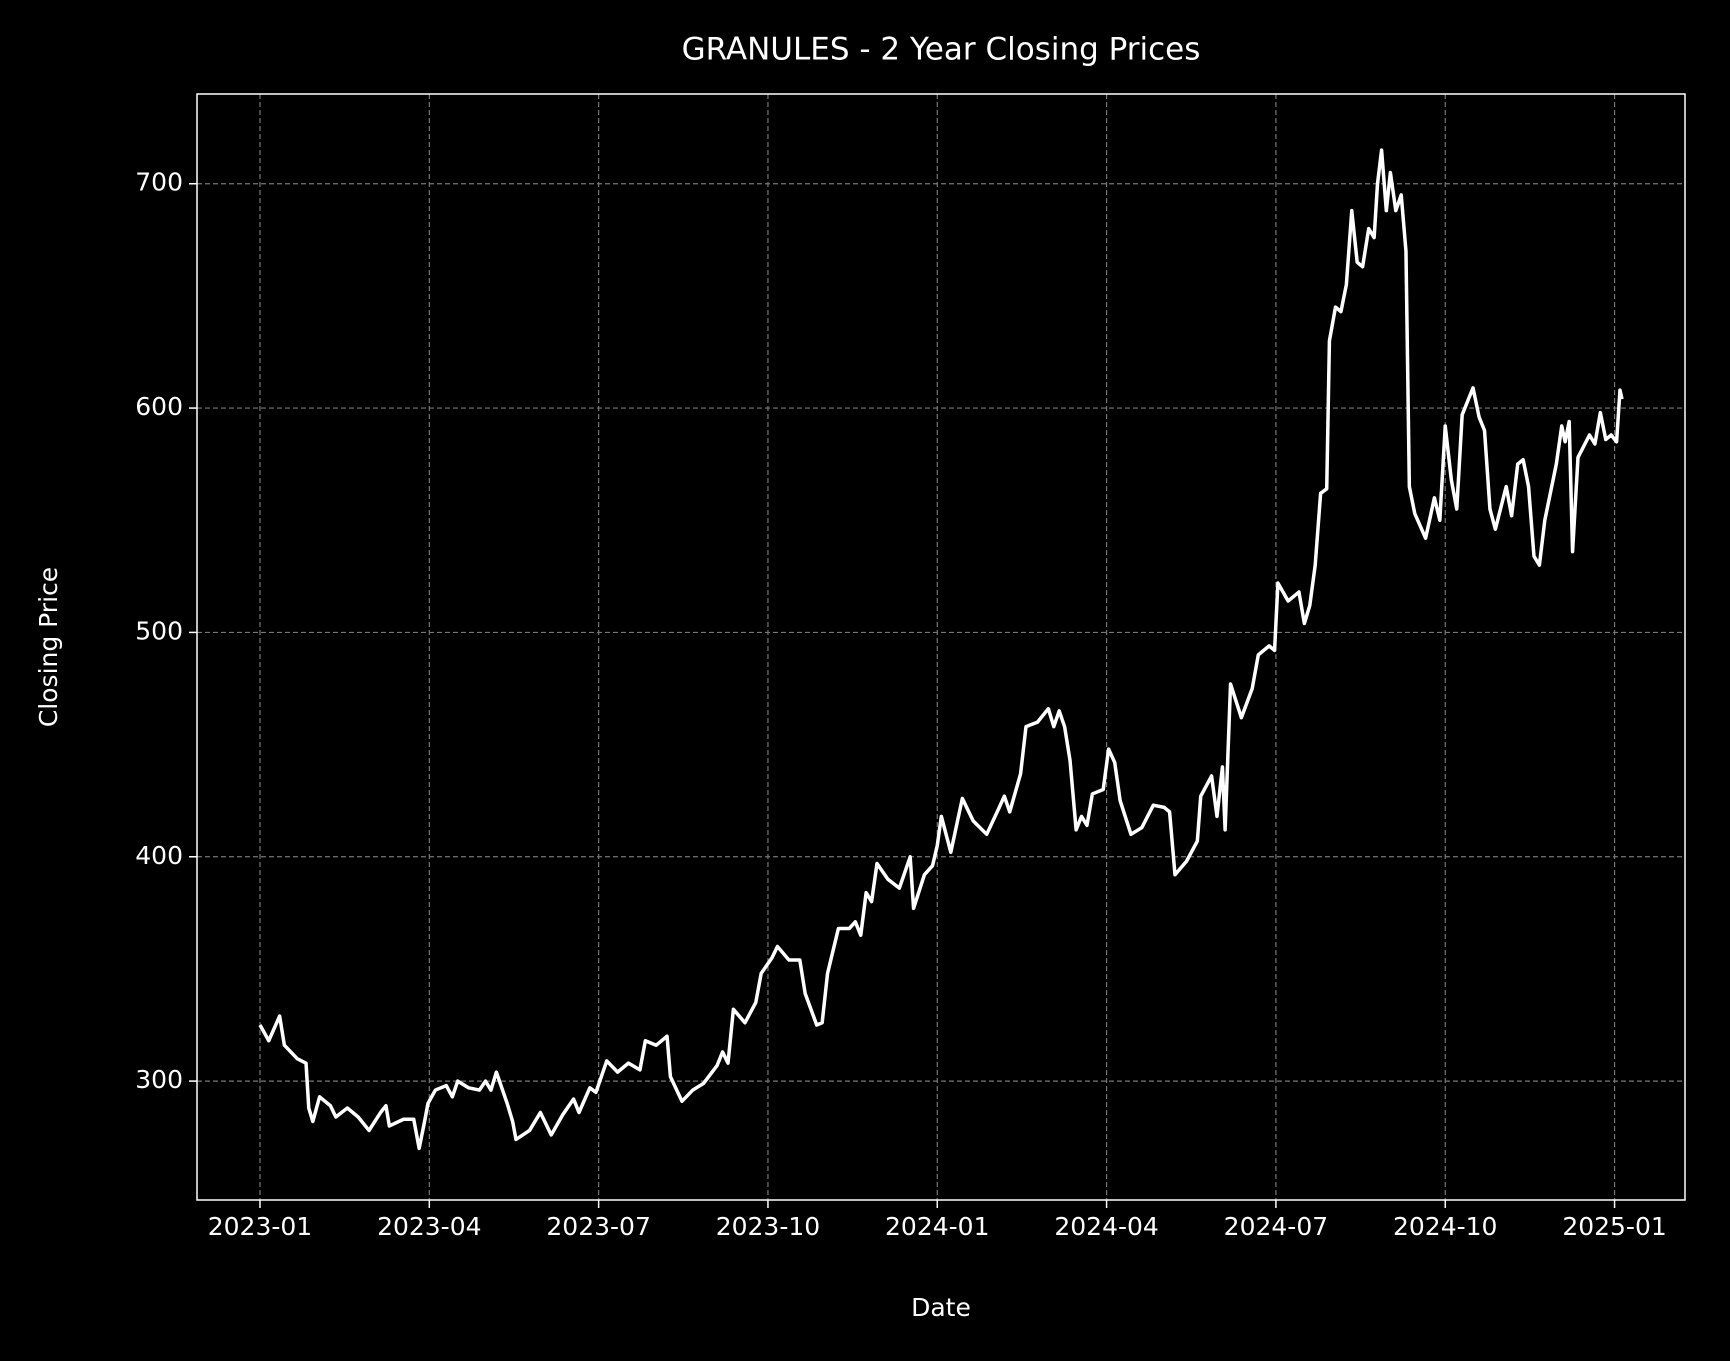 The image size is (1730, 1361). I want to click on x-tick-label: 2025-01, so click(1614, 1226).